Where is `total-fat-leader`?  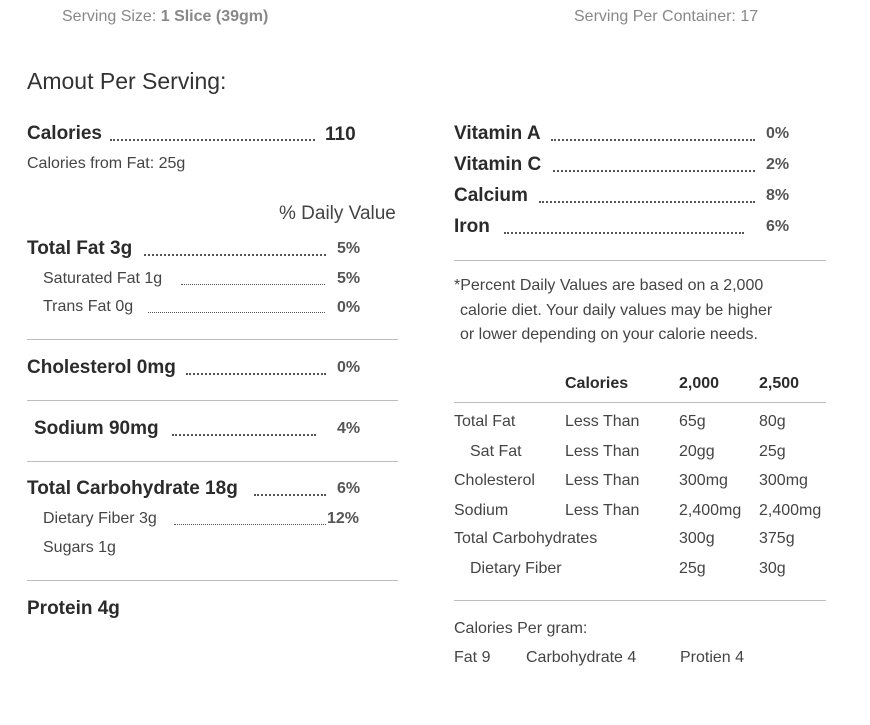
total-fat-leader is located at coordinates (235, 255).